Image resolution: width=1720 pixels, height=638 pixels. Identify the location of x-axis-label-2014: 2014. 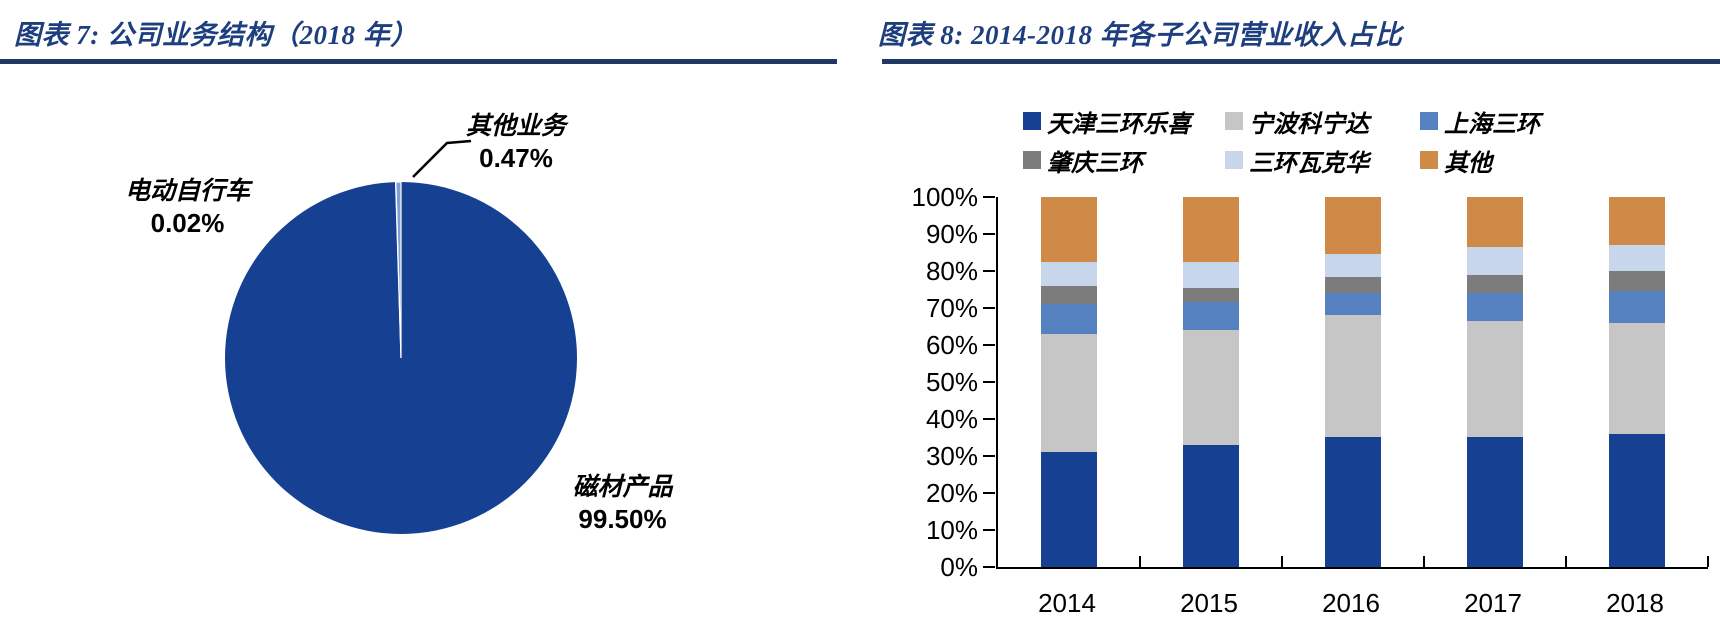
(1067, 603).